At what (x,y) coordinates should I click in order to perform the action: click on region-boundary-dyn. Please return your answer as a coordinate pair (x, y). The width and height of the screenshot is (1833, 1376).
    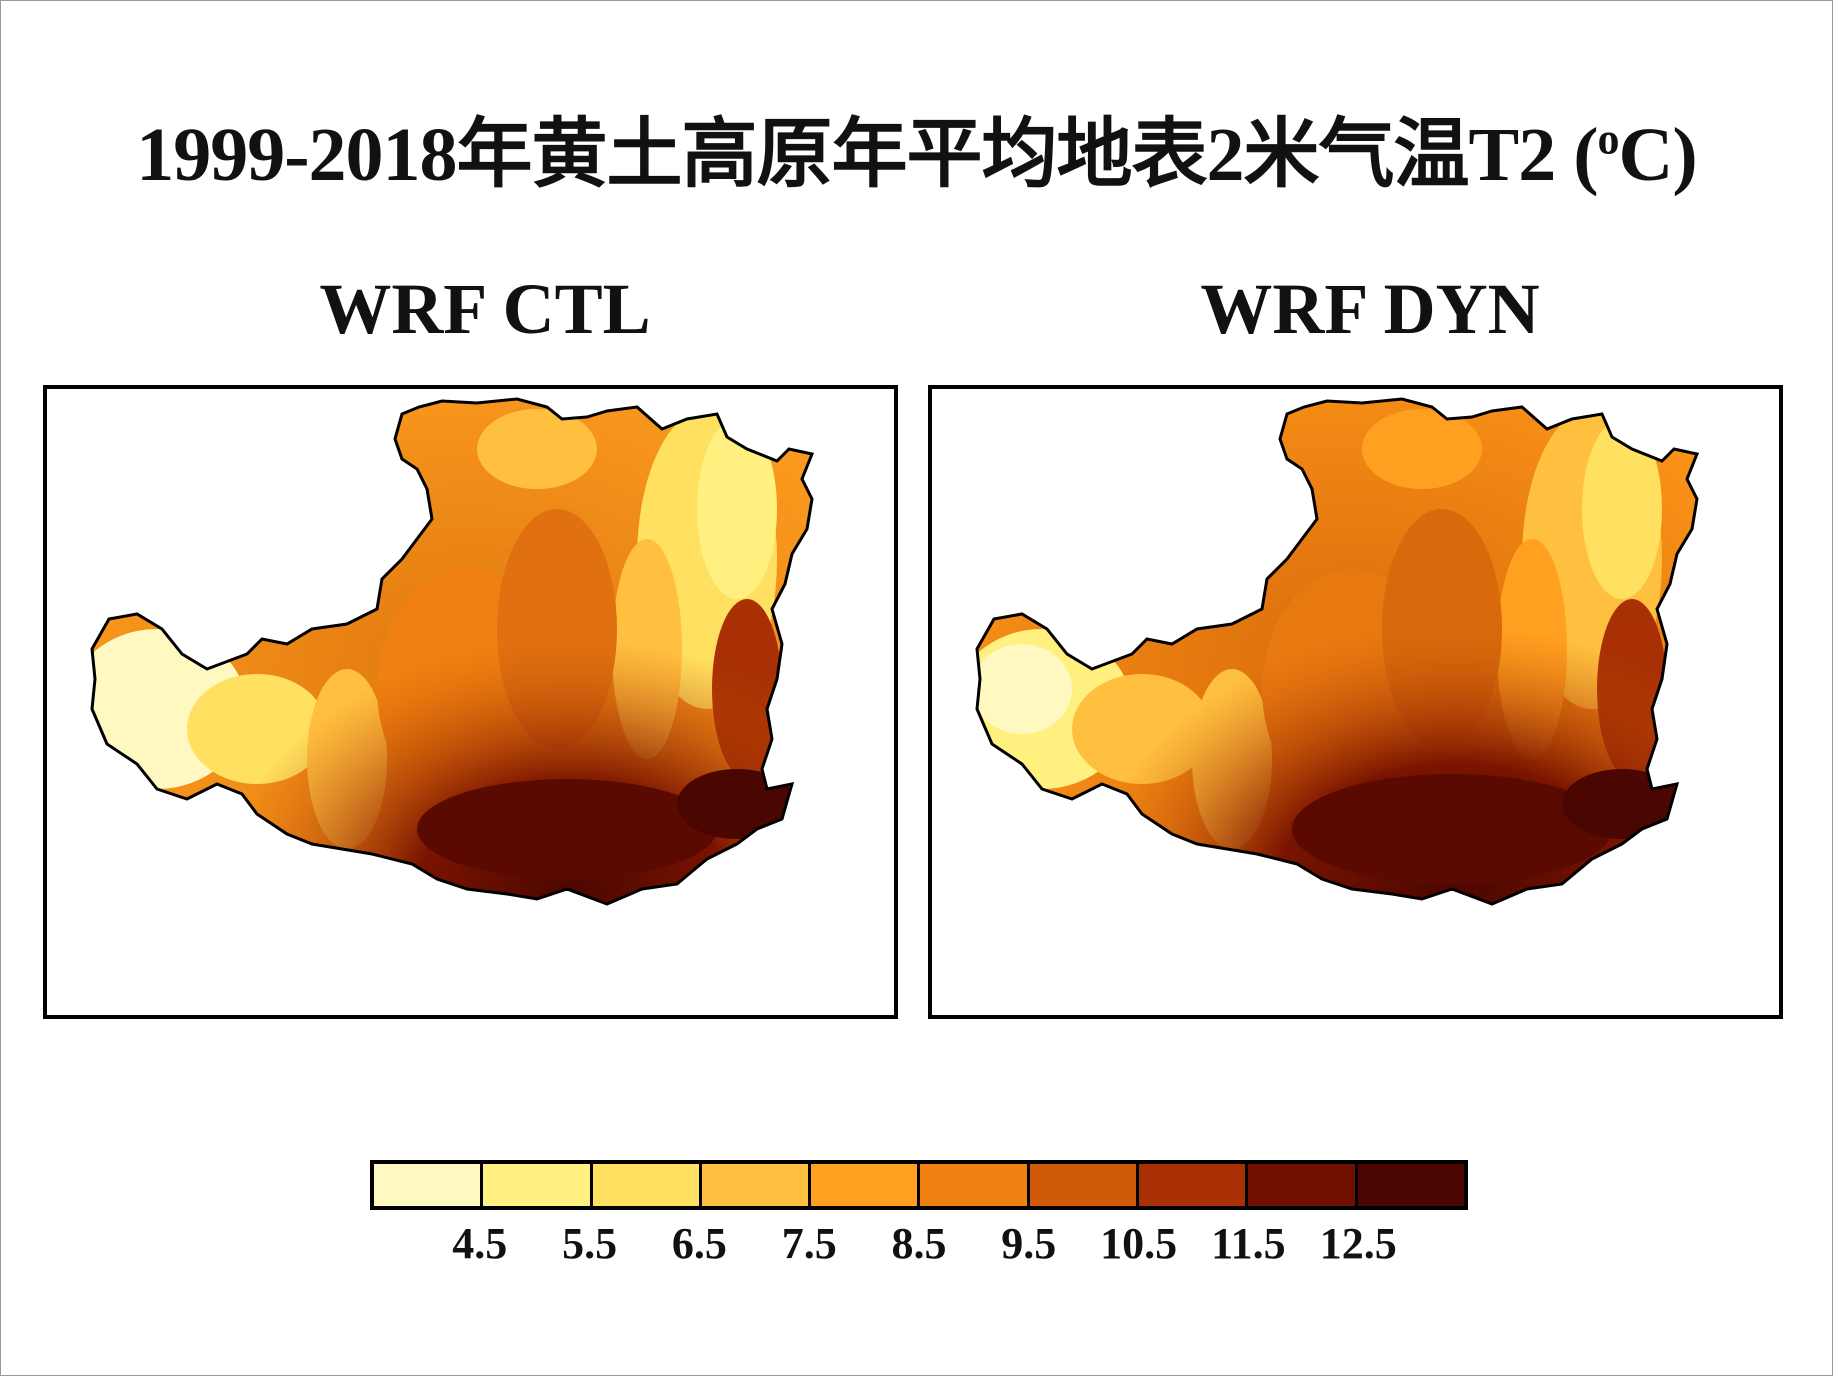
    Looking at the image, I should click on (1337, 651).